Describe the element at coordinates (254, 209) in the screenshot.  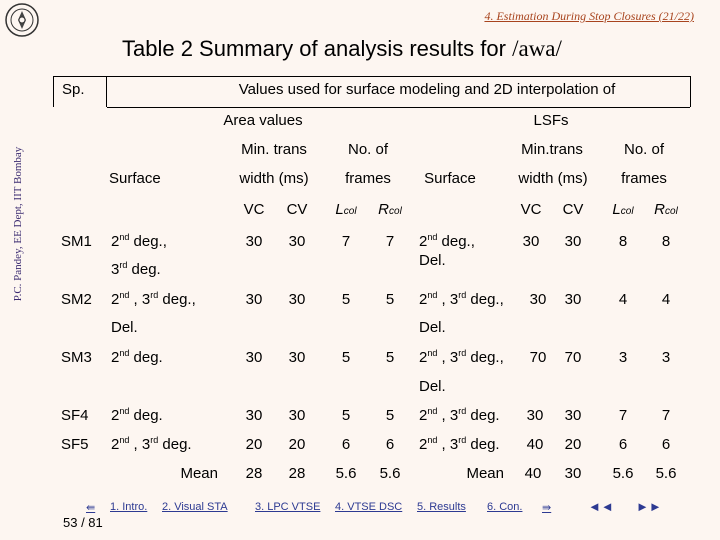
I see `header-vc-area: VC` at that location.